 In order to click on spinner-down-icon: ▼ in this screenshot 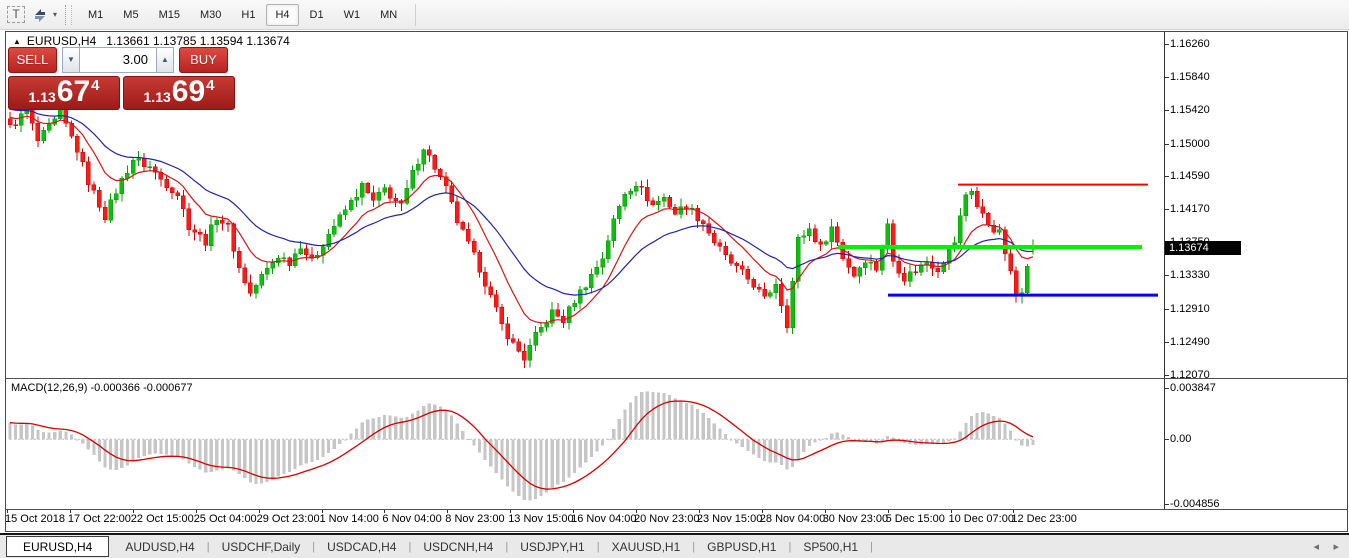, I will do `click(71, 59)`.